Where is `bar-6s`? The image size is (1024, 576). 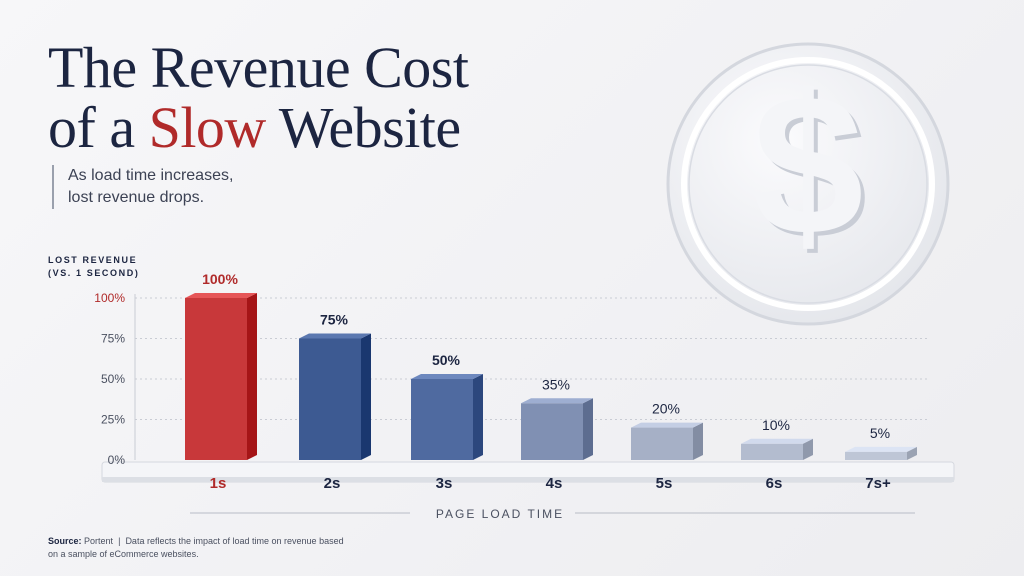
bar-6s is located at coordinates (777, 449).